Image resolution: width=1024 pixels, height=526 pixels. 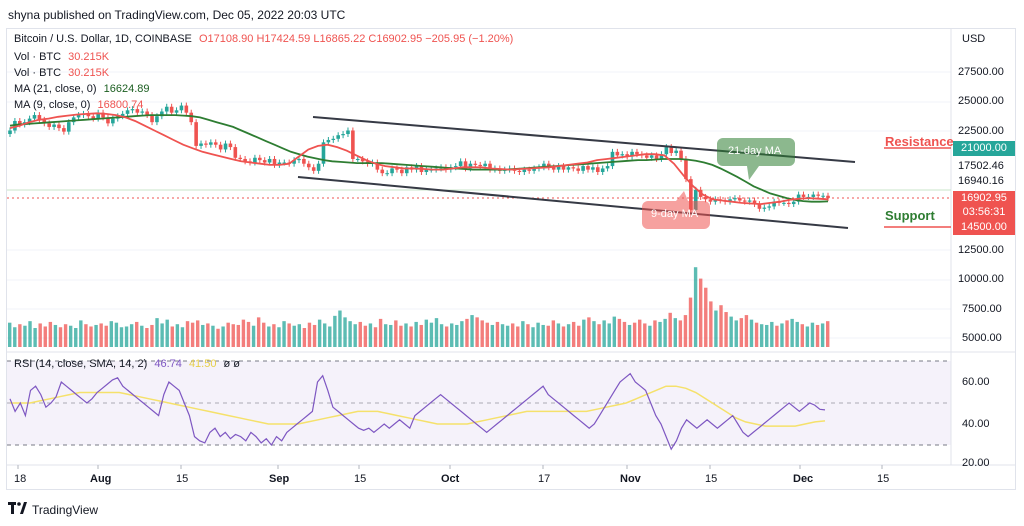 I want to click on time-tick: 15, so click(x=360, y=479).